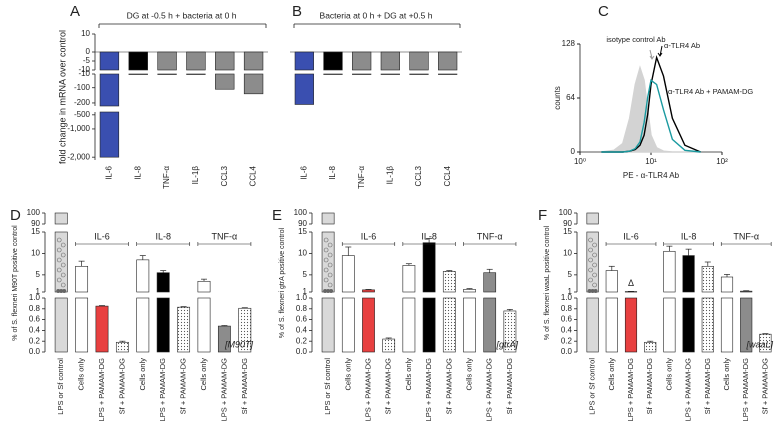 This screenshot has width=781, height=434. What do you see at coordinates (15, 215) in the screenshot?
I see `panel-letter: D` at bounding box center [15, 215].